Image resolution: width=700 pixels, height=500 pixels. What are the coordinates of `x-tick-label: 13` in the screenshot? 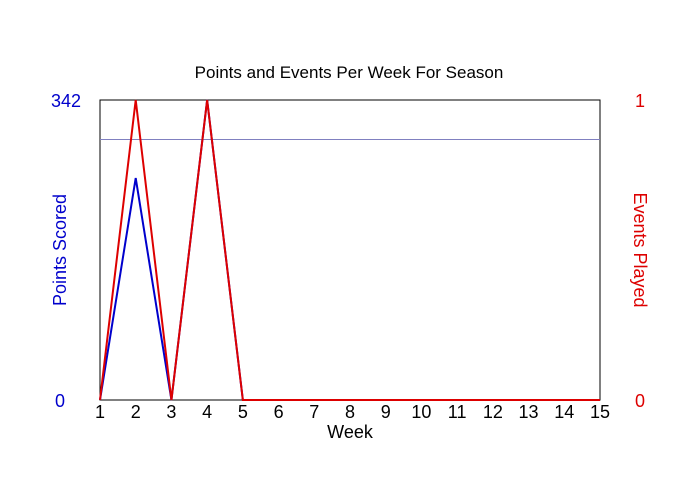 It's located at (529, 412).